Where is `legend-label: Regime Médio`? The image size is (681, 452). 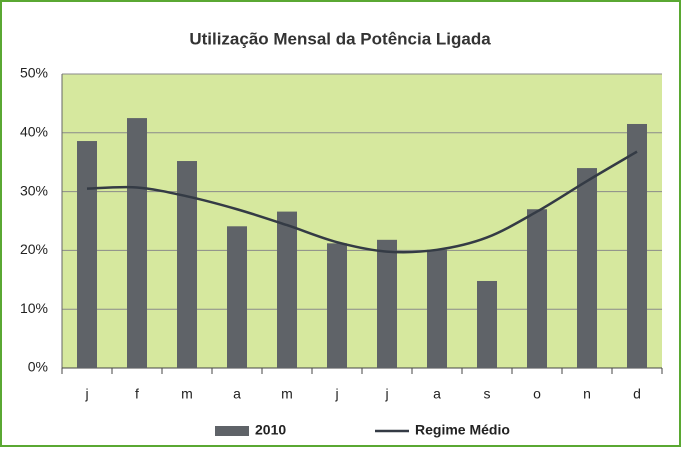
legend-label: Regime Médio is located at coordinates (462, 430).